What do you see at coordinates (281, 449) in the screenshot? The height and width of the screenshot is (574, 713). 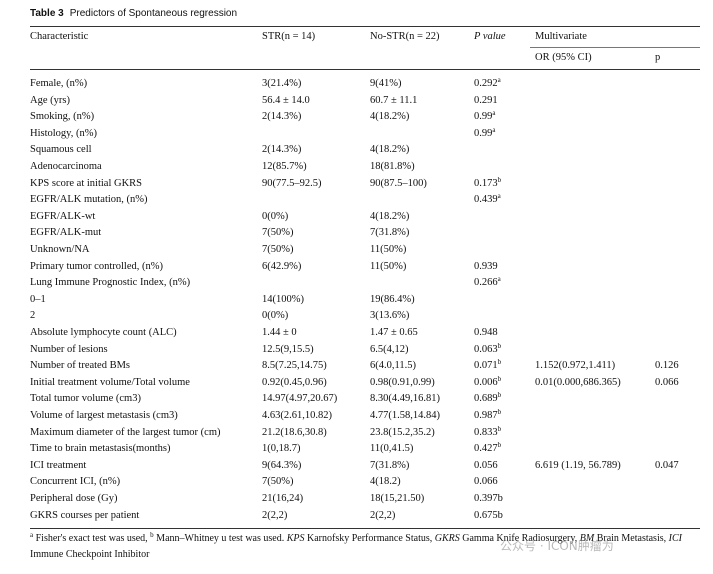 I see `cell: 1(0,18.7)` at bounding box center [281, 449].